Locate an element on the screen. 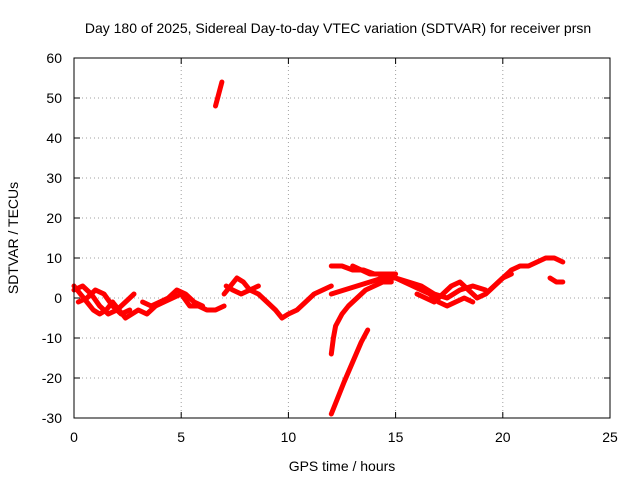 The height and width of the screenshot is (480, 640). x-axis-label: GPS time / hours is located at coordinates (342, 466).